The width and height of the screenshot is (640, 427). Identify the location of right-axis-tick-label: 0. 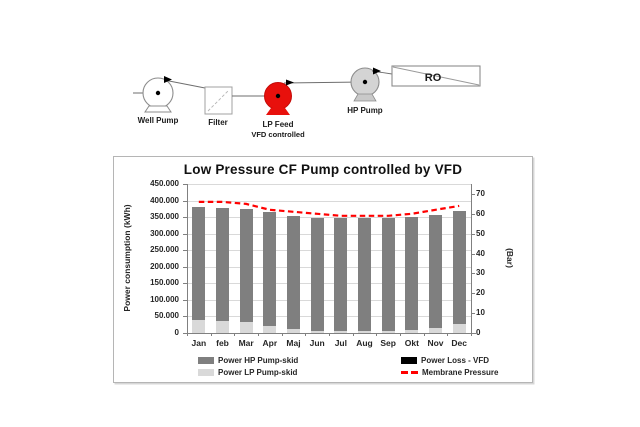
(478, 332).